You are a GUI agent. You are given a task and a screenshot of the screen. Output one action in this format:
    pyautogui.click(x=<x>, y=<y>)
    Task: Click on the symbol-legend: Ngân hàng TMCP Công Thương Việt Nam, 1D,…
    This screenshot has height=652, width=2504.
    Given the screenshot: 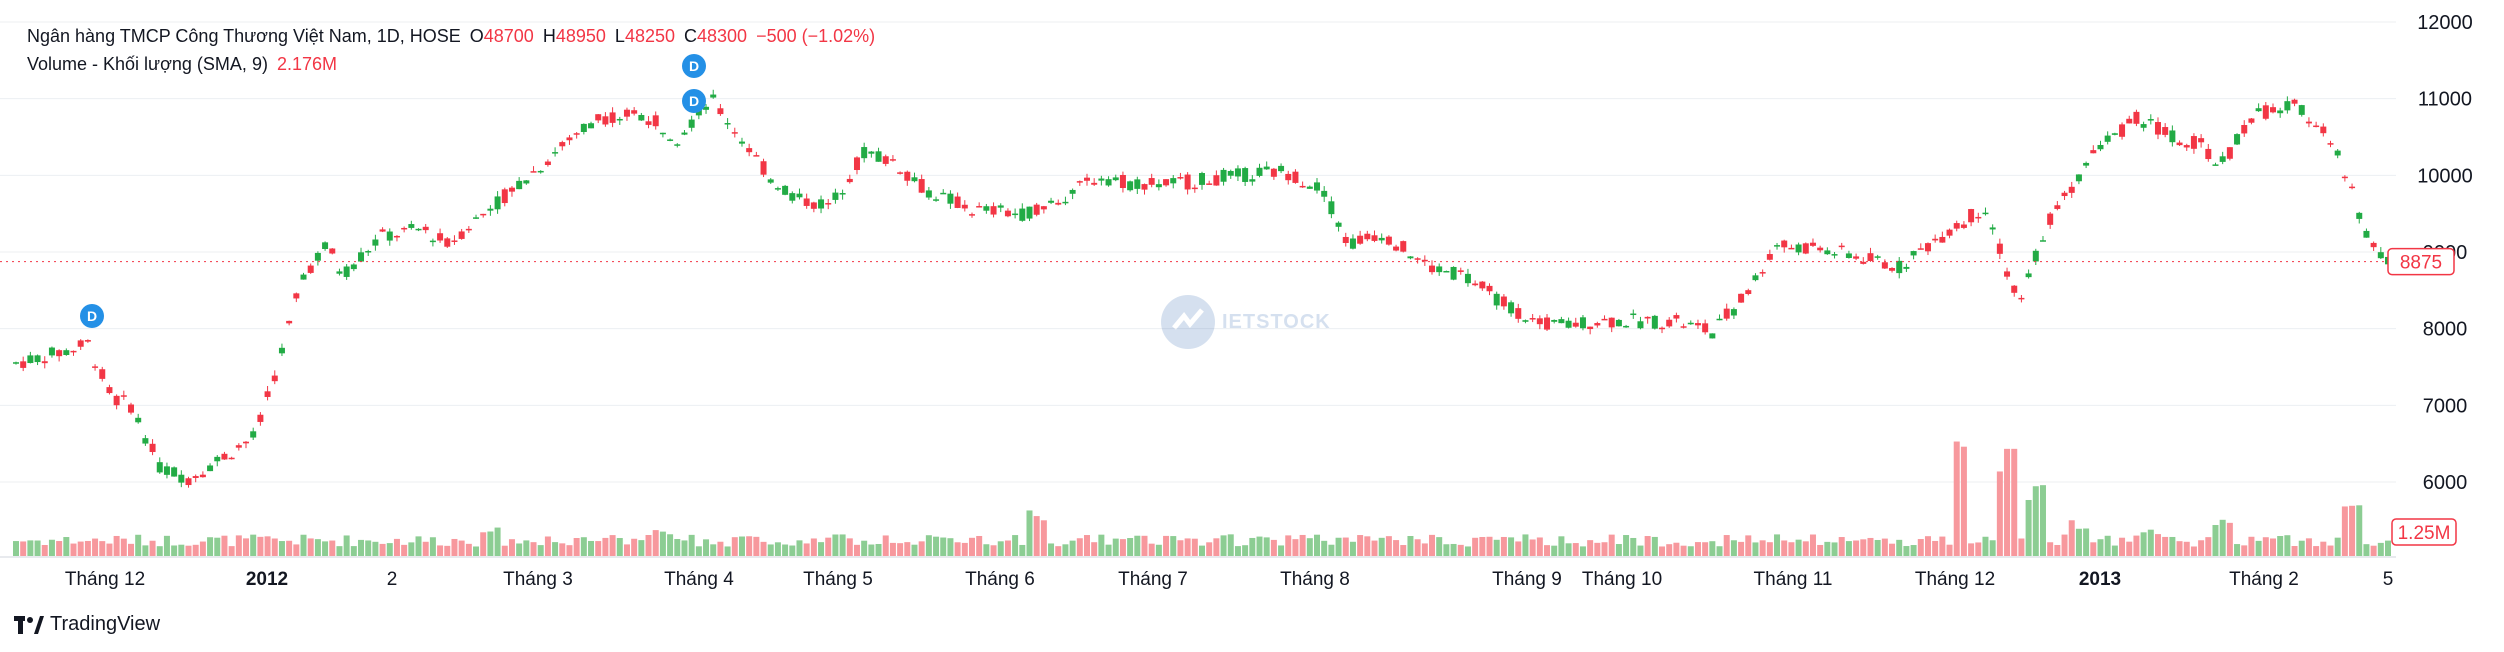 What is the action you would take?
    pyautogui.click(x=453, y=36)
    